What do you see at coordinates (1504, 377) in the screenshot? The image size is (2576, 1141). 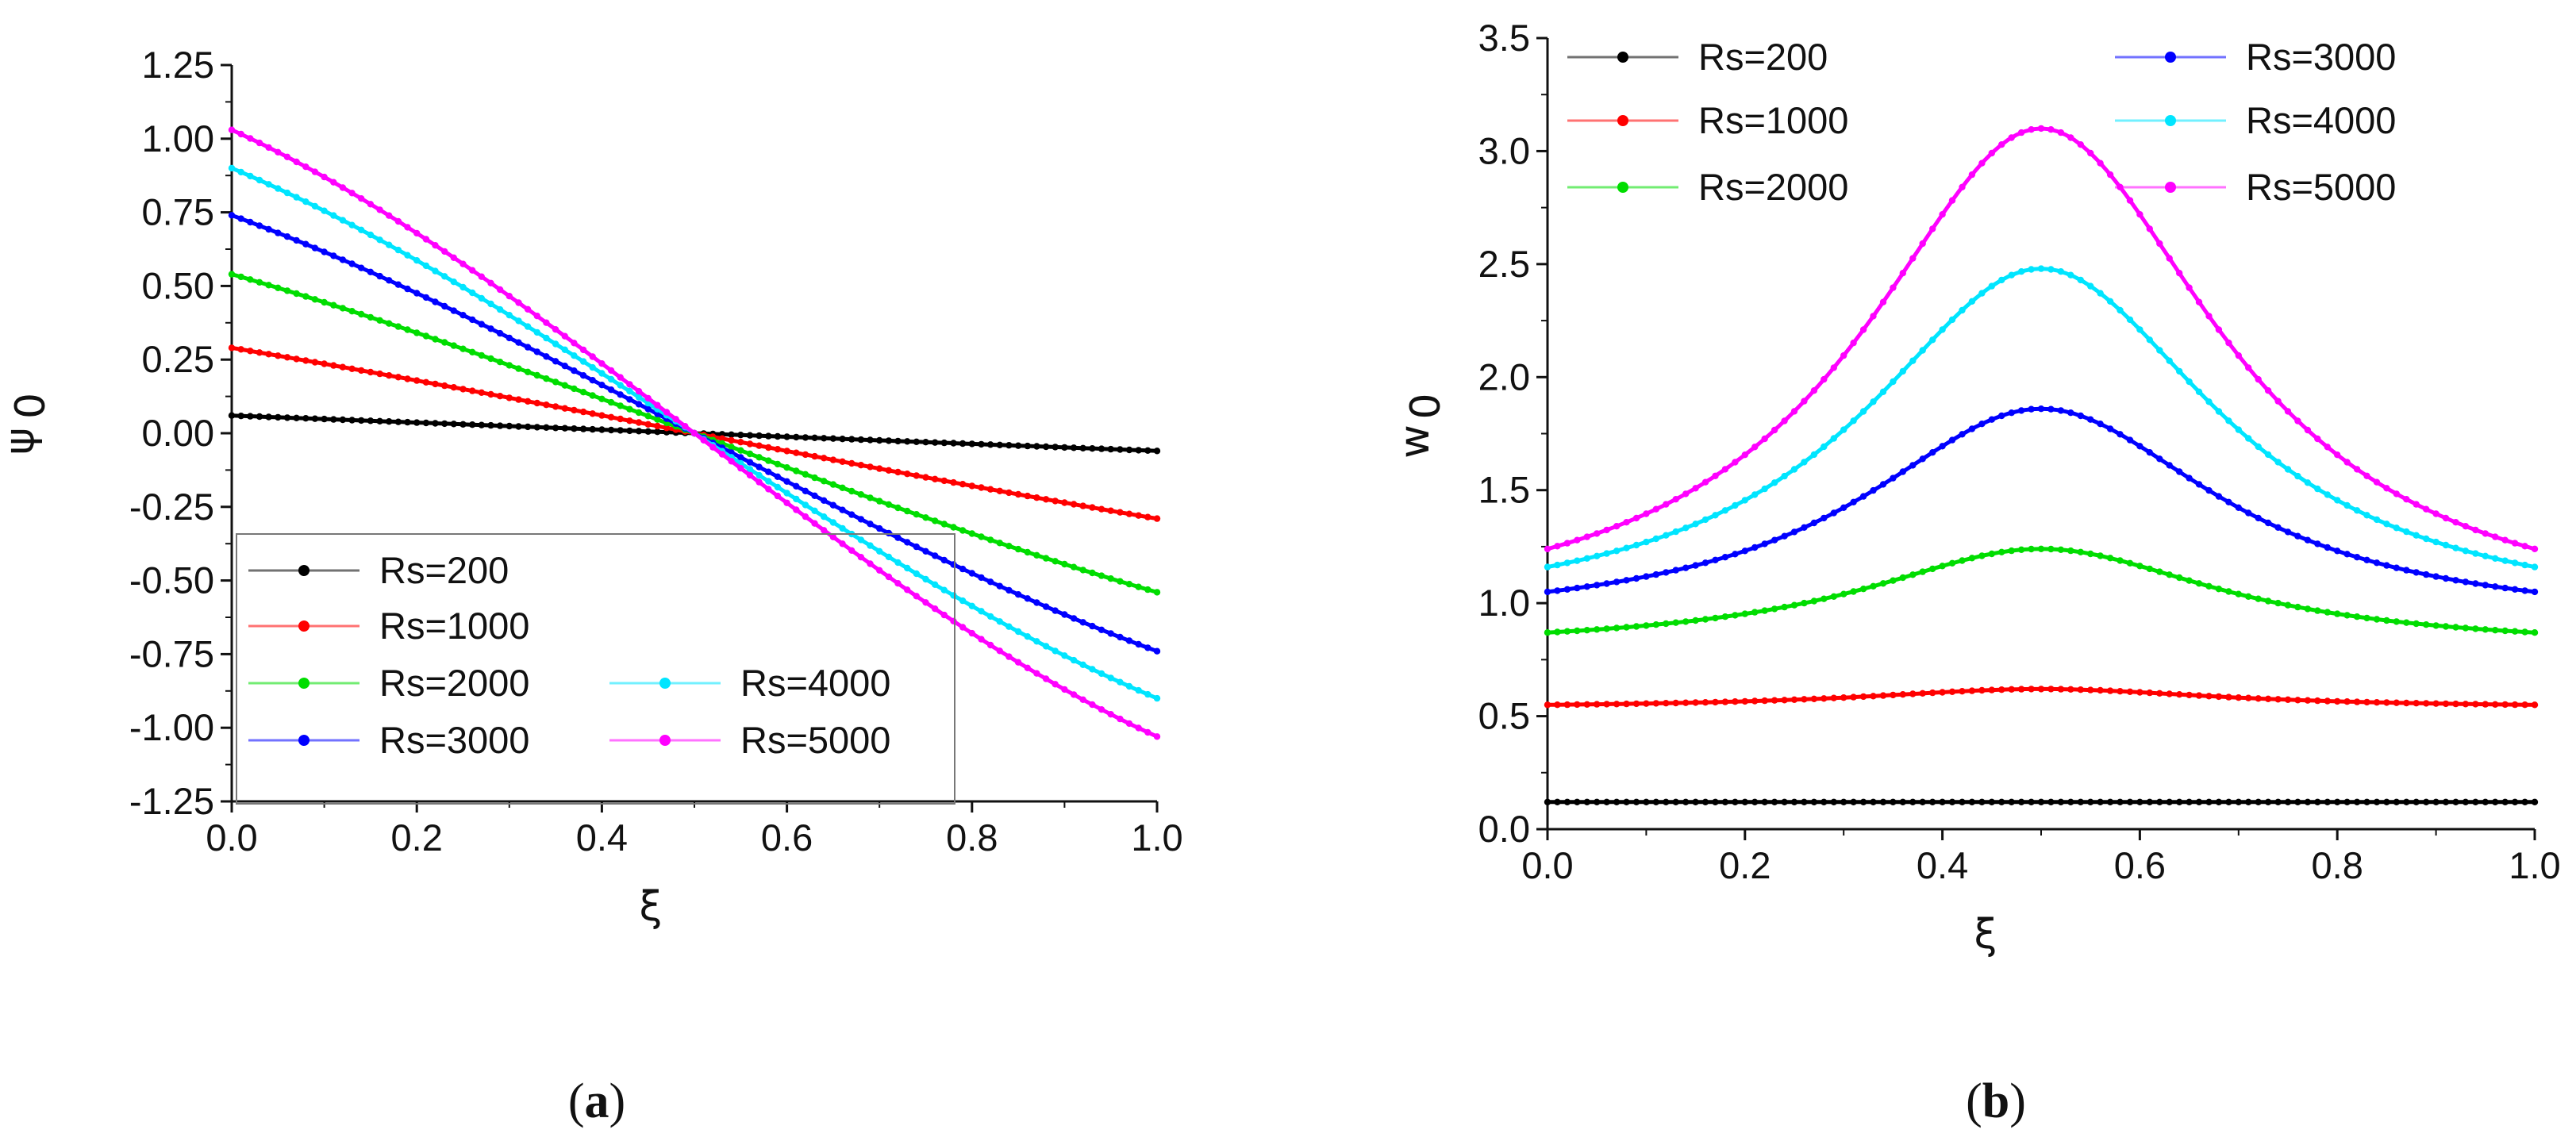 I see `y-tick-label: 2.0` at bounding box center [1504, 377].